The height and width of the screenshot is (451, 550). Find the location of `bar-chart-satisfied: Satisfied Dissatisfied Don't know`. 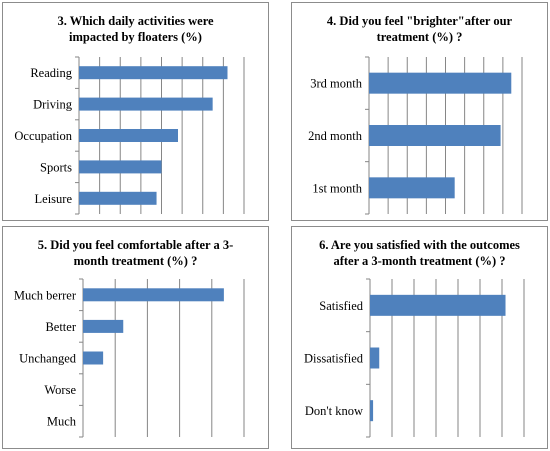

bar-chart-satisfied: Satisfied Dissatisfied Don't know is located at coordinates (414, 358).